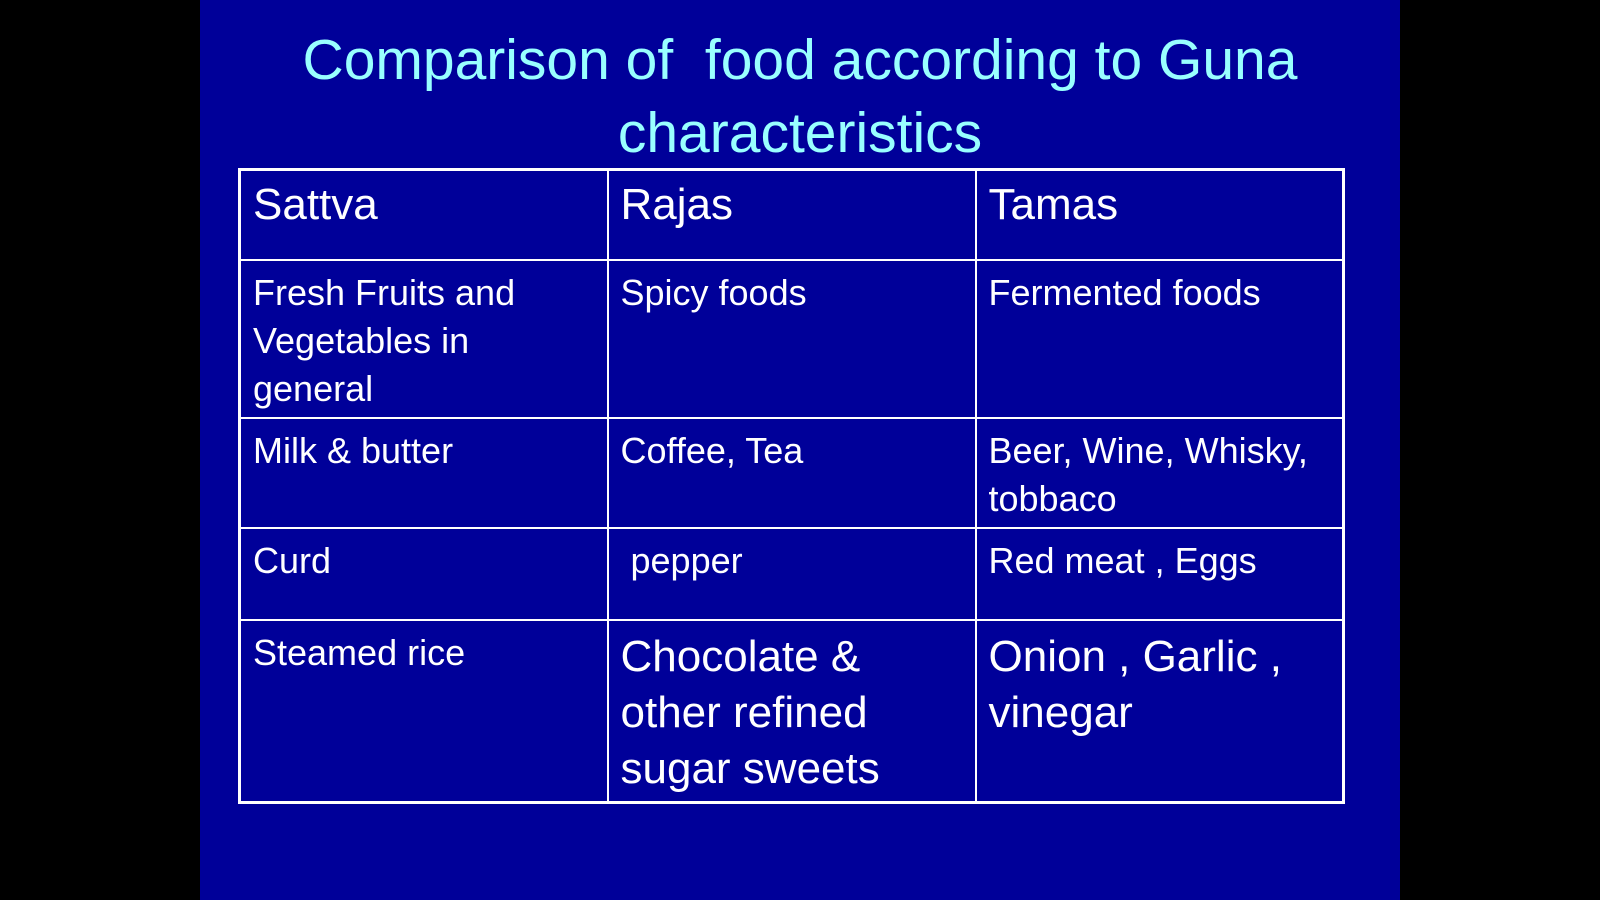  Describe the element at coordinates (423, 711) in the screenshot. I see `table-cell: Steamed rice` at that location.